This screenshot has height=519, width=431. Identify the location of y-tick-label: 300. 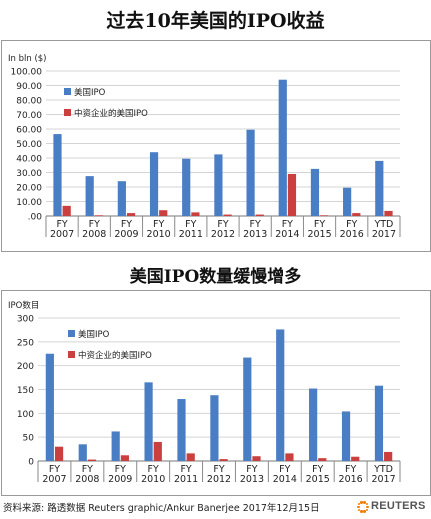
(25, 320).